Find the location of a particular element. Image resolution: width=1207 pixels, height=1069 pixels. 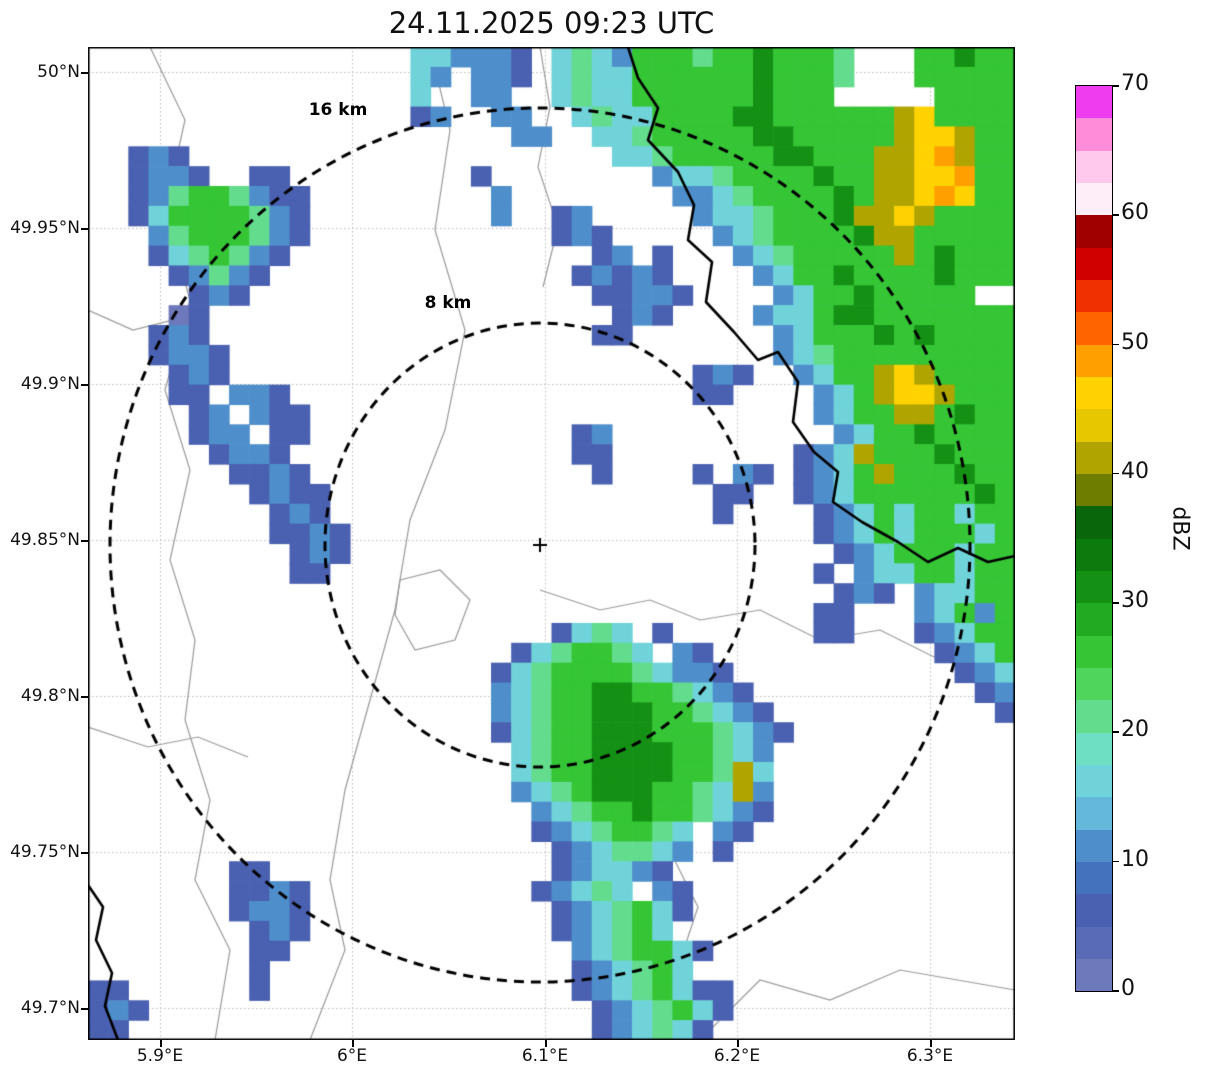

x-tick-label: 6.3°E is located at coordinates (930, 1056).